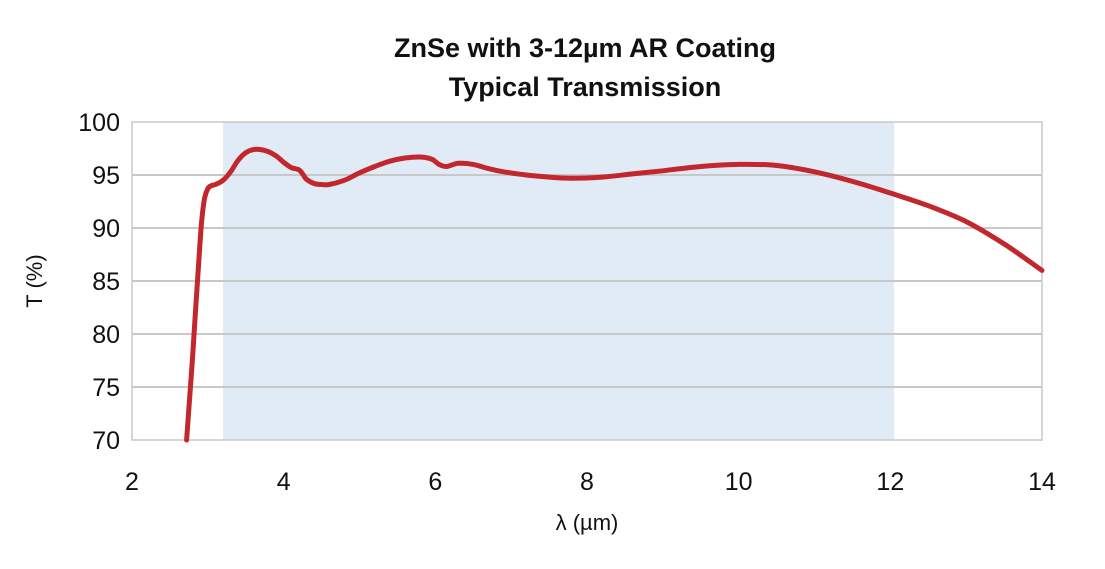 The image size is (1105, 569). Describe the element at coordinates (106, 335) in the screenshot. I see `y-tick-label: 80` at that location.